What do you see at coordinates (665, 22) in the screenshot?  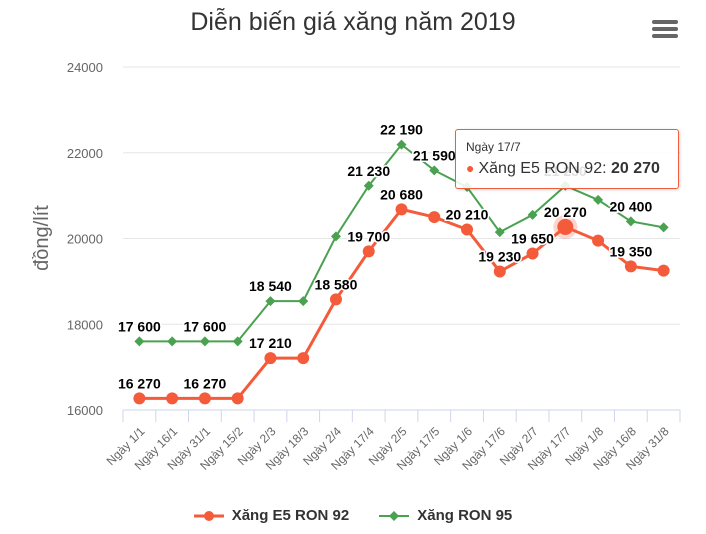 I see `hamburger-menu-icon` at bounding box center [665, 22].